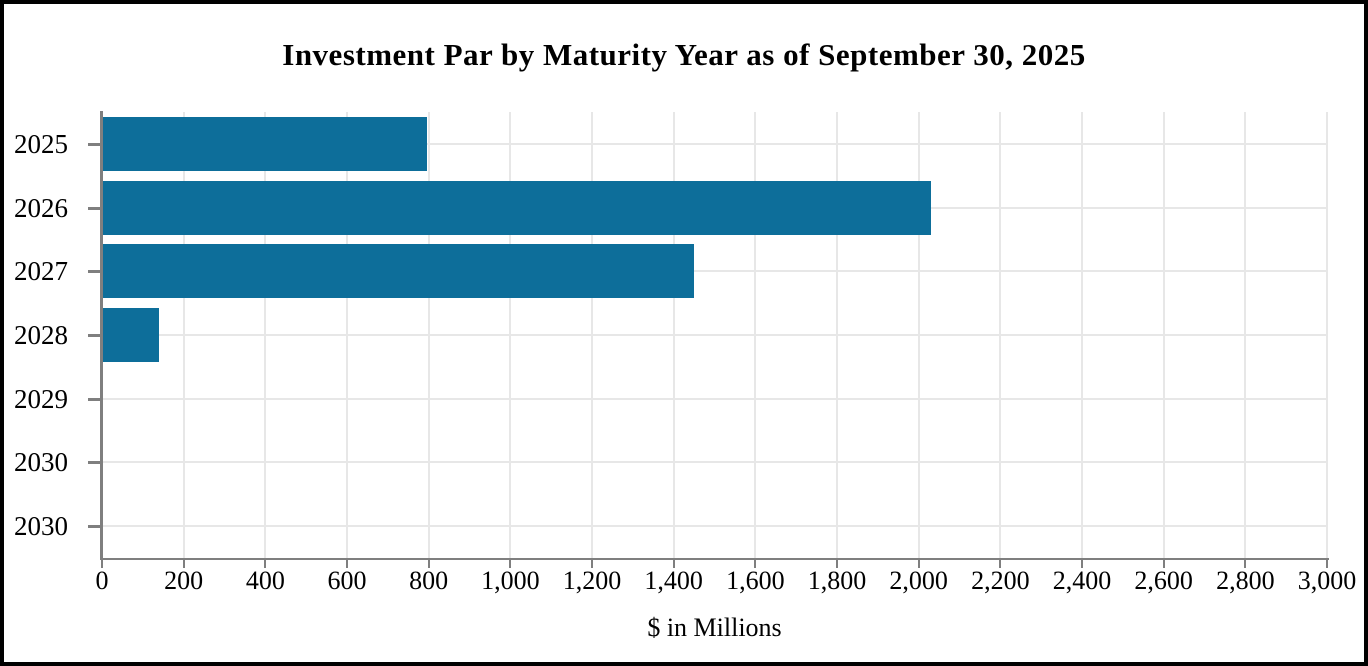 The height and width of the screenshot is (666, 1368). What do you see at coordinates (837, 580) in the screenshot?
I see `x-axis-tick-label: 1,800` at bounding box center [837, 580].